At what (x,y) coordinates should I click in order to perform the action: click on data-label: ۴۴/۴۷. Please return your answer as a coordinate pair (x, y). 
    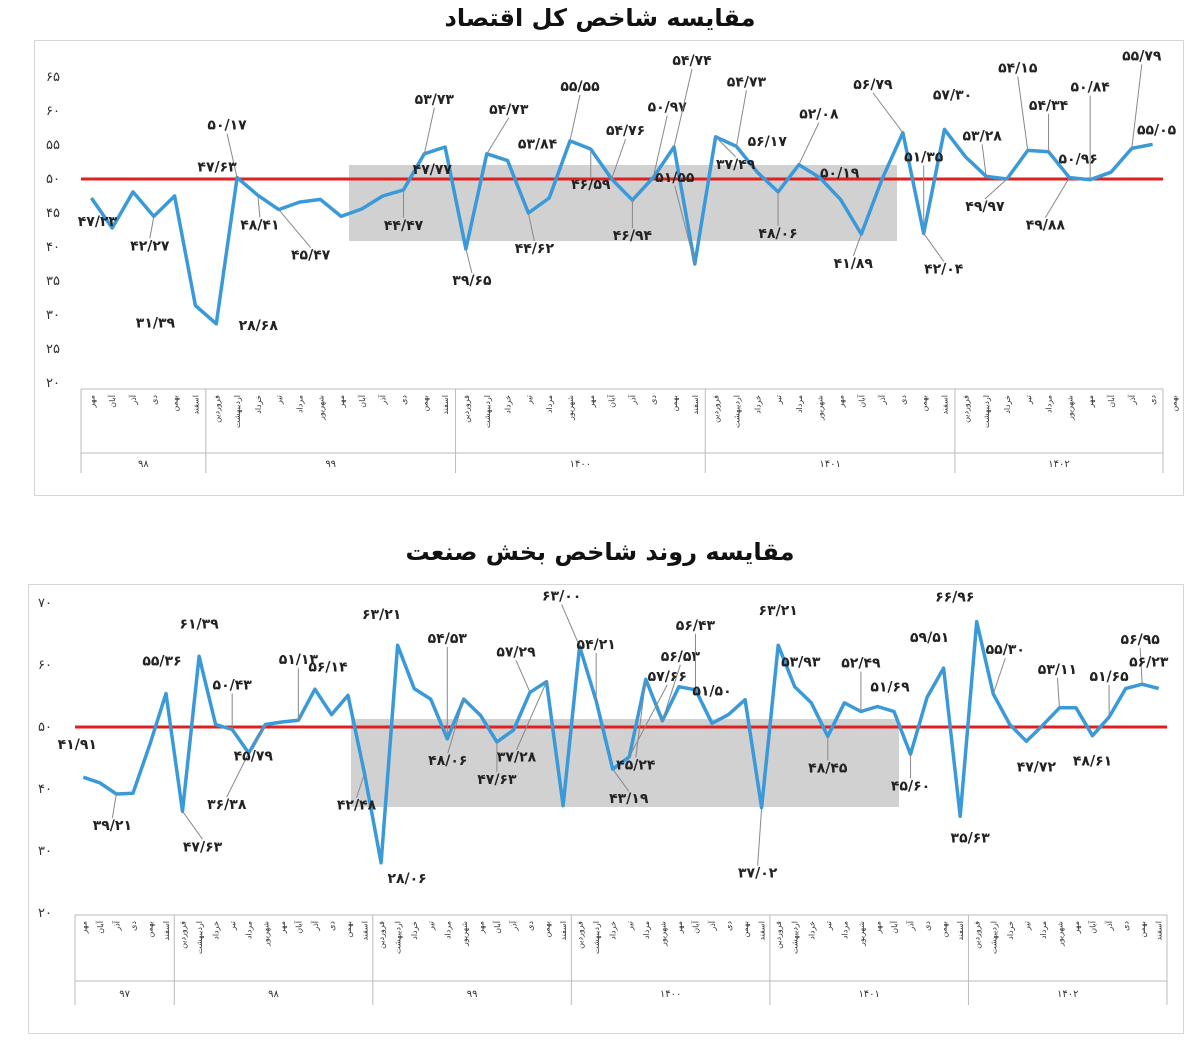
    Looking at the image, I should click on (404, 226).